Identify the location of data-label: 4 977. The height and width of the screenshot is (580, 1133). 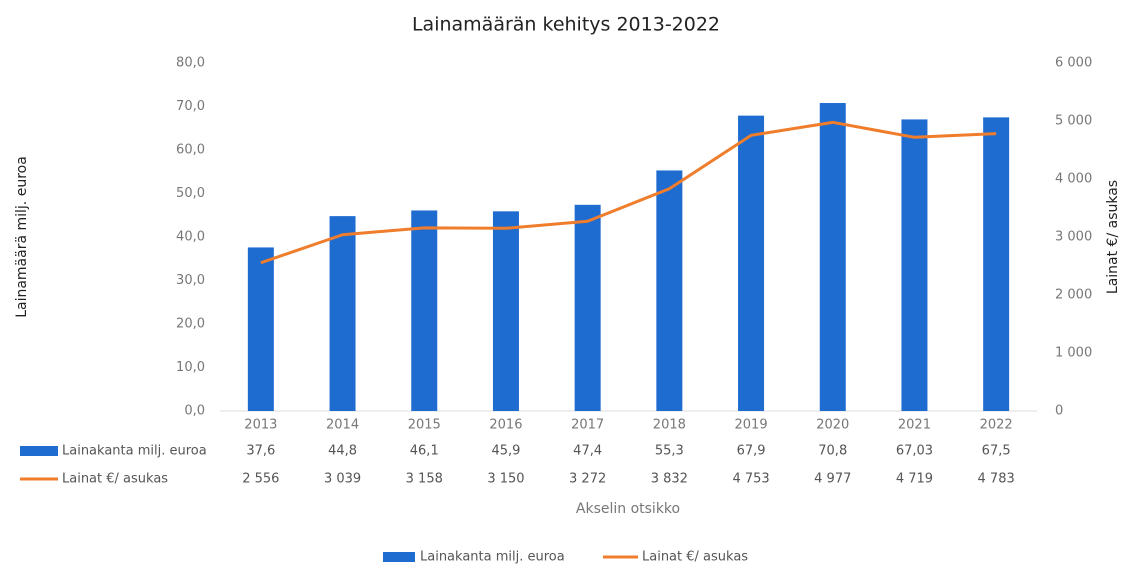
(832, 479).